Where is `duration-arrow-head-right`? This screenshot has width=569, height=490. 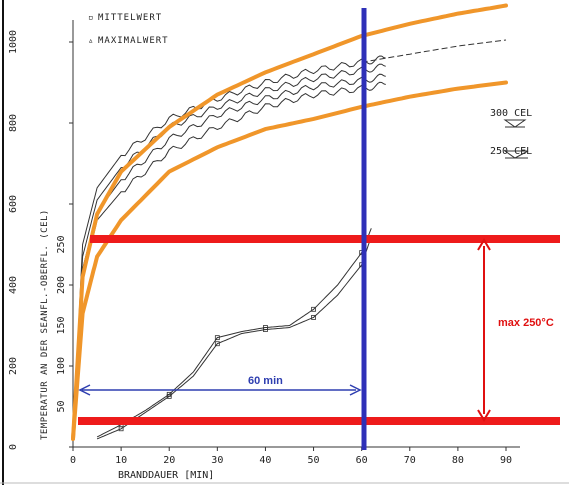
duration-arrow-head-right is located at coordinates (355, 390).